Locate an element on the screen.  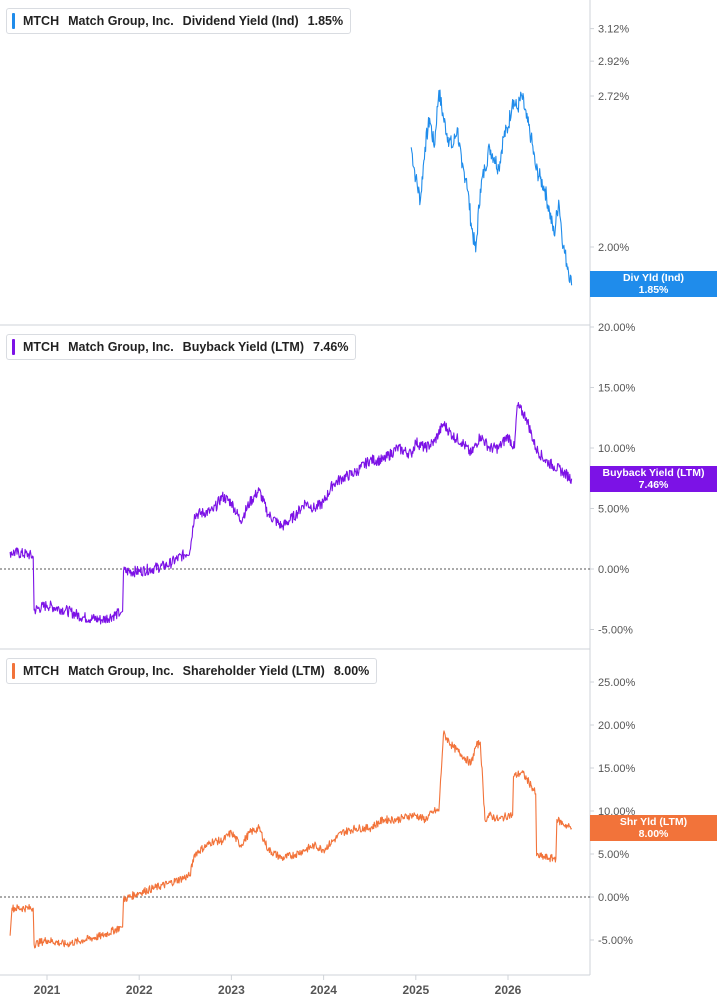
y-tick-label: 2.92% is located at coordinates (613, 62).